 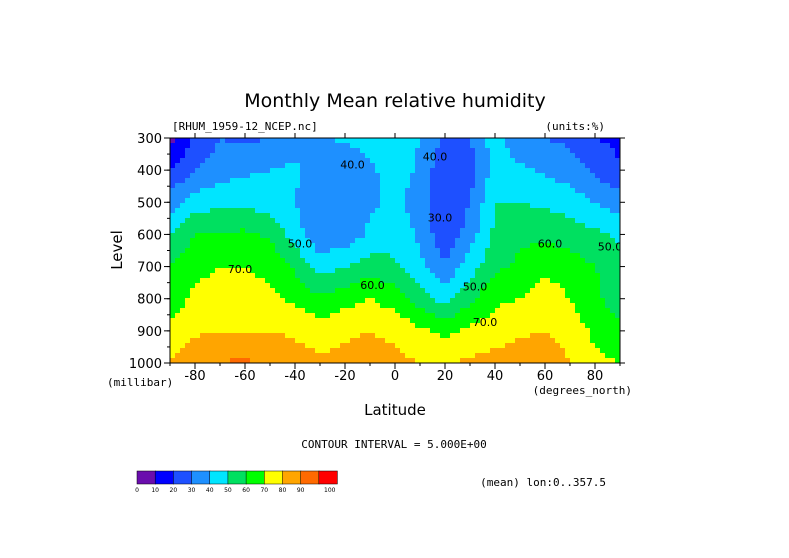 I want to click on y-tick-label: 600, so click(x=149, y=235).